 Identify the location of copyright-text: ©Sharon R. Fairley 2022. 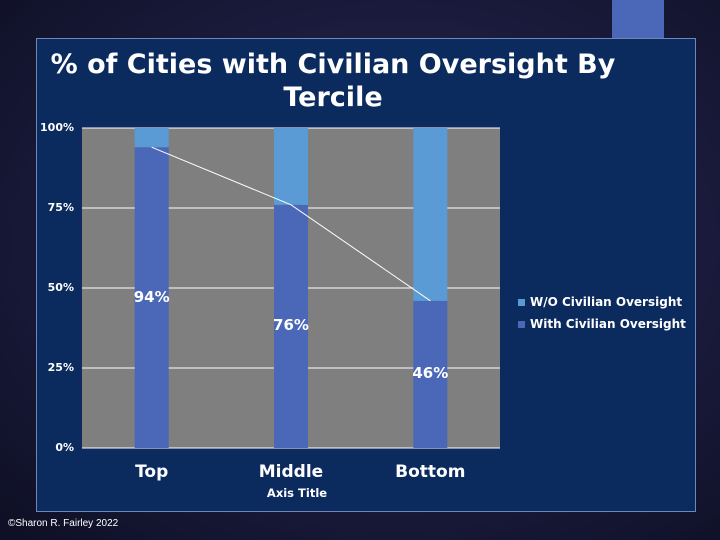
(63, 523).